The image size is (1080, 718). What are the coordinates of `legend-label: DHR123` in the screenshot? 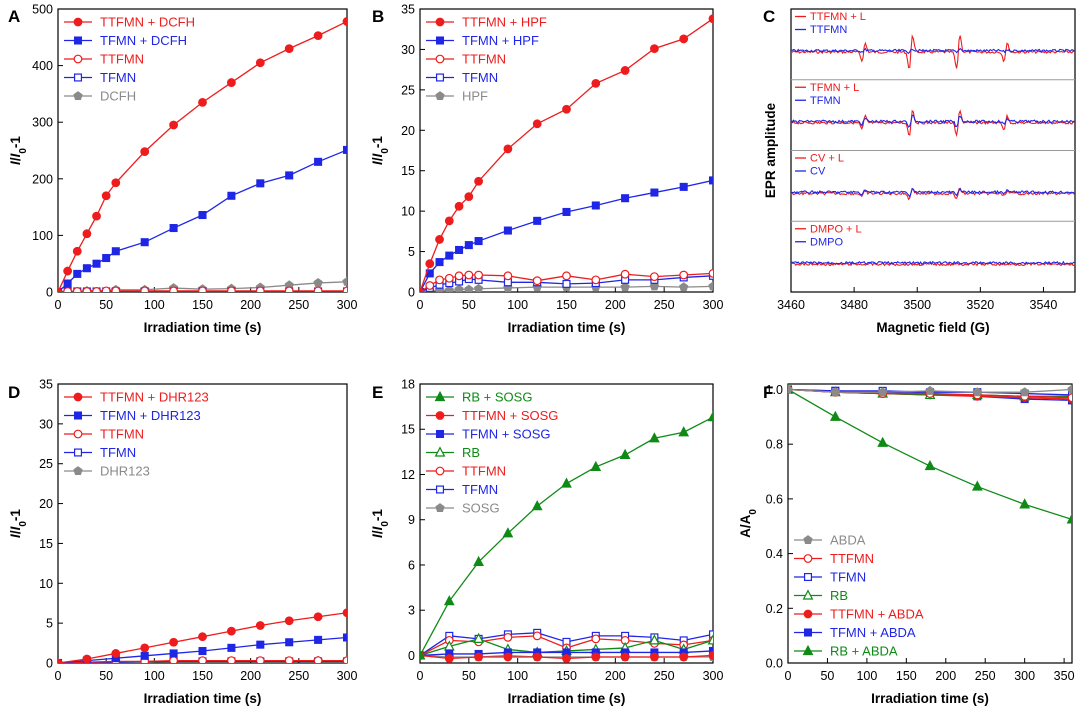 It's located at (125, 471).